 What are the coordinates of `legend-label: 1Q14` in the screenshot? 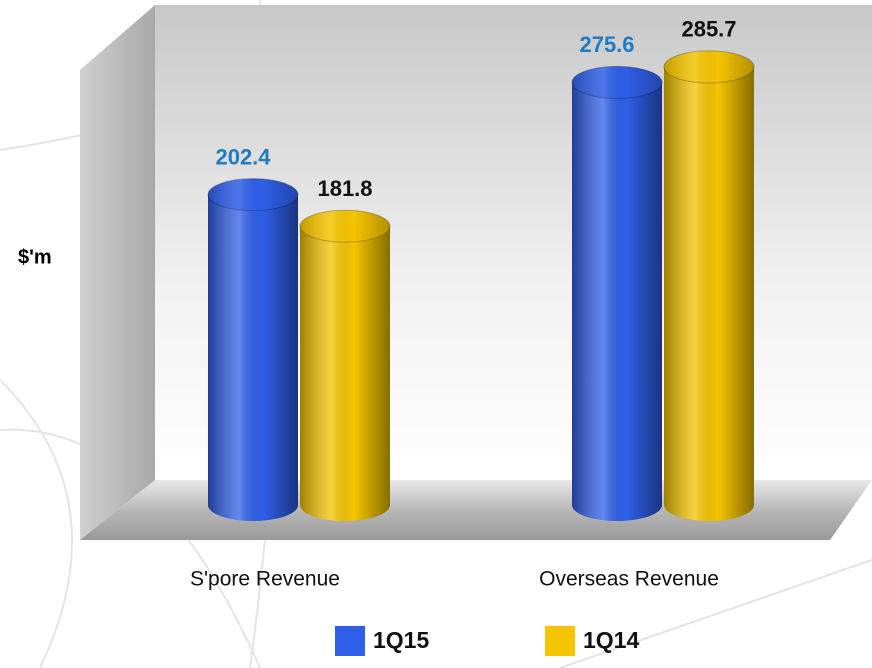 It's located at (611, 640).